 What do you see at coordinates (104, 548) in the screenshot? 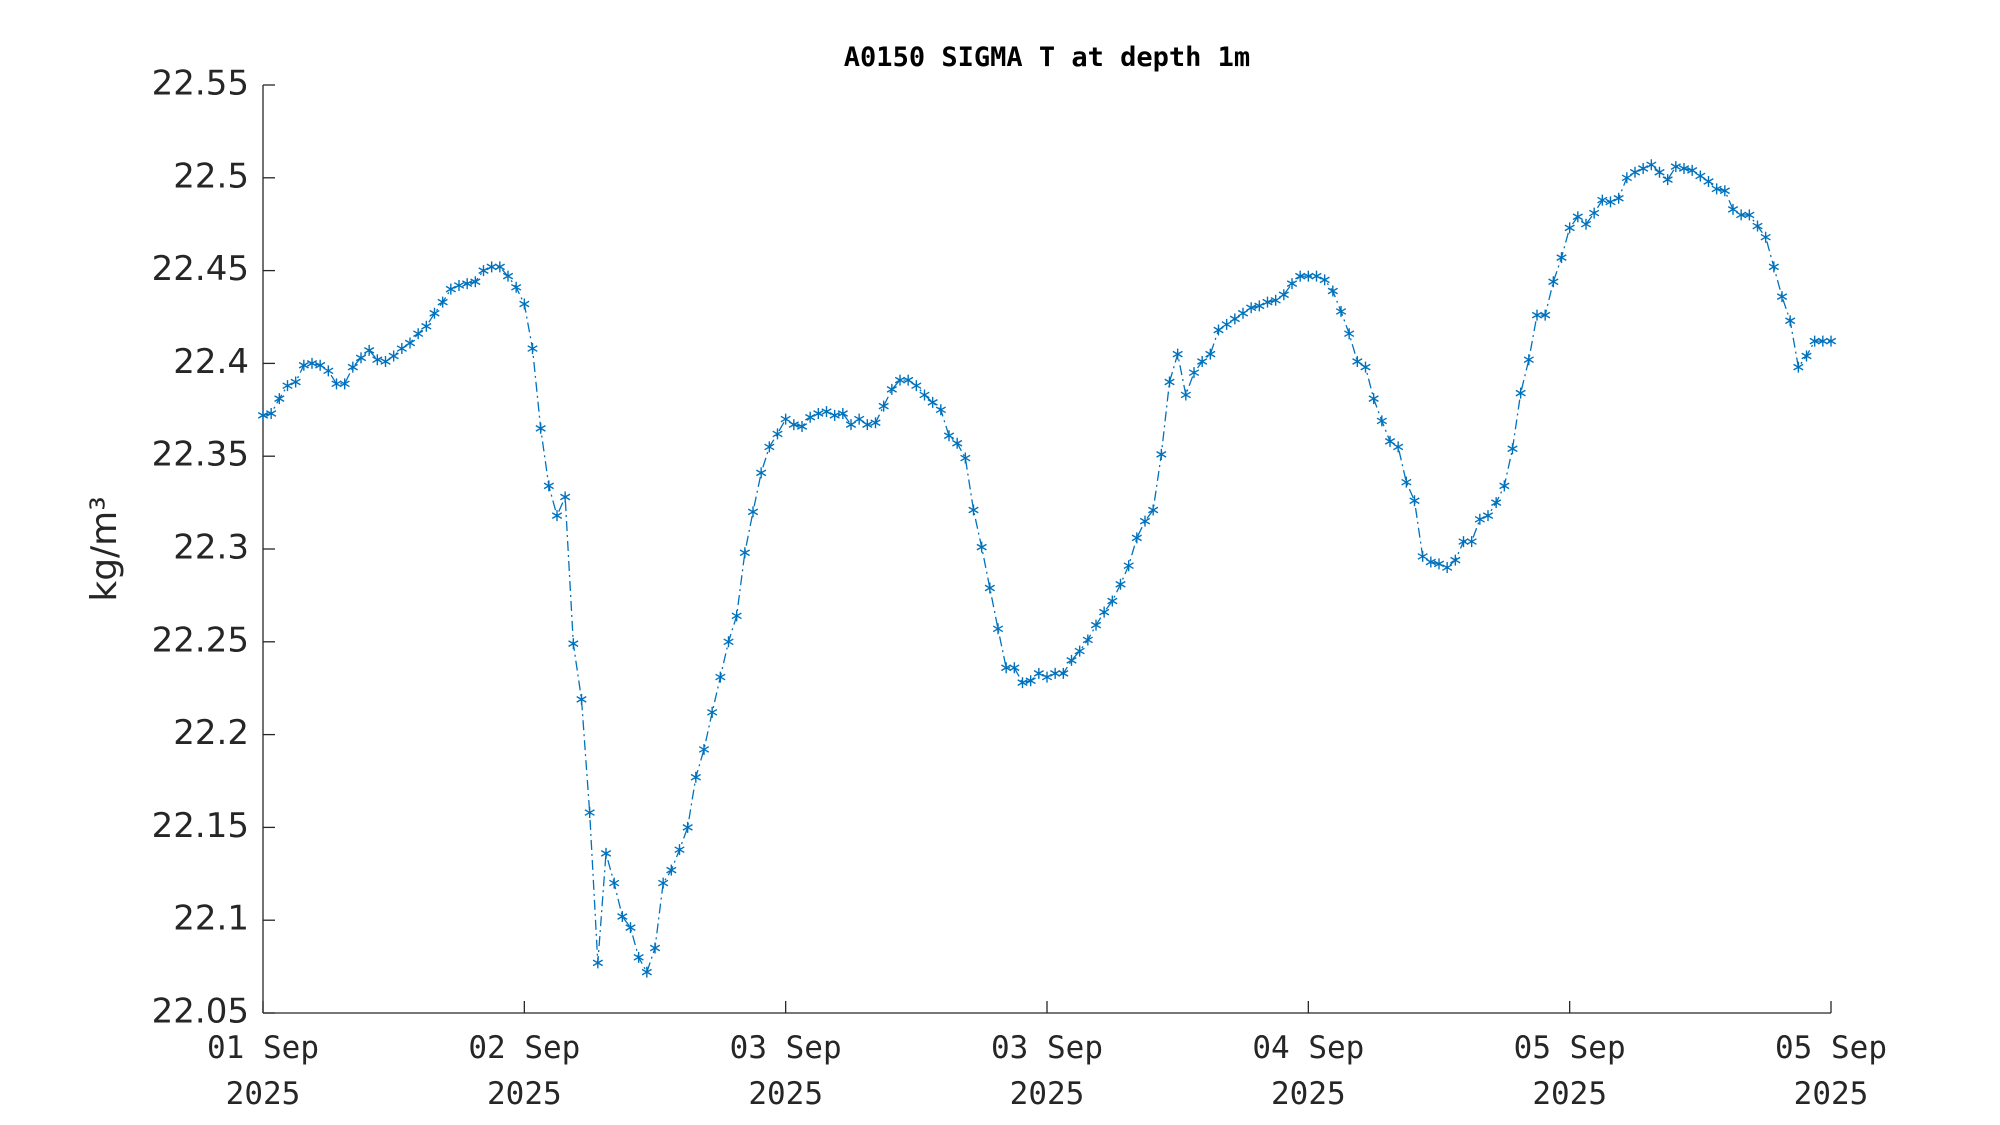
I see `y-axis-label: kg/m³` at bounding box center [104, 548].